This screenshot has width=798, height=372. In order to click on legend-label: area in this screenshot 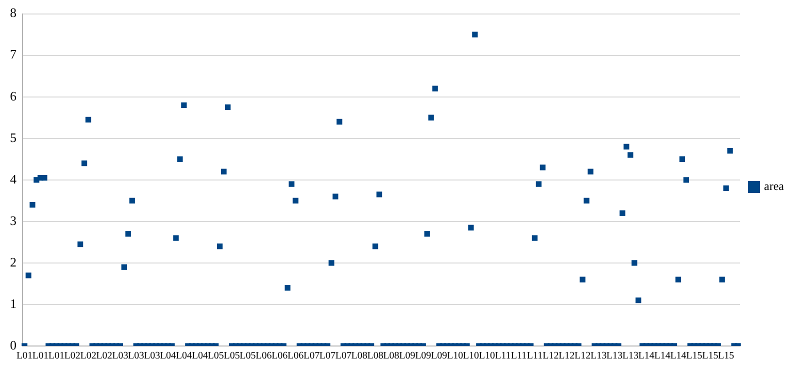, I will do `click(774, 186)`.